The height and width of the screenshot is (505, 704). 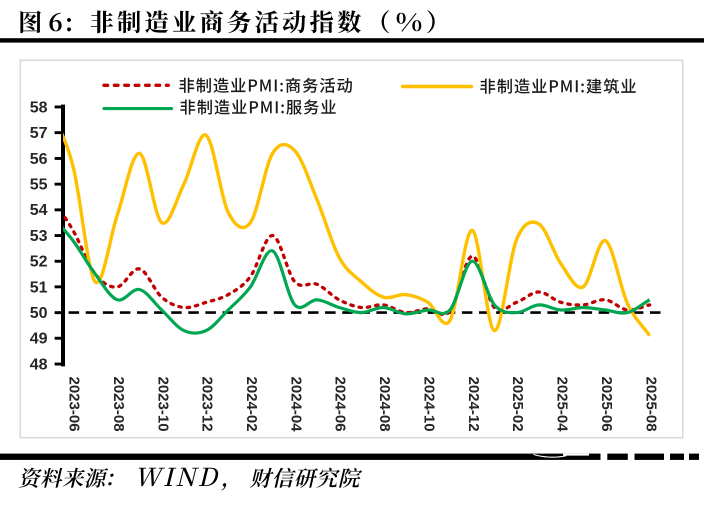 I want to click on svg-text: 53, so click(x=39, y=236).